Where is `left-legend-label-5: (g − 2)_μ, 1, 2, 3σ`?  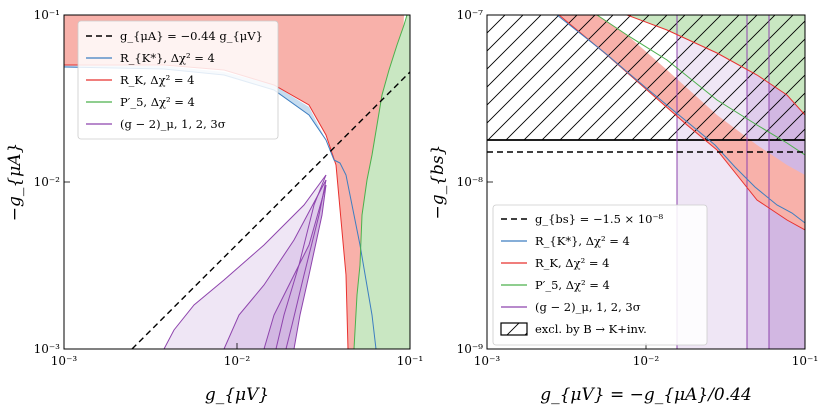 left-legend-label-5: (g − 2)_μ, 1, 2, 3σ is located at coordinates (173, 124).